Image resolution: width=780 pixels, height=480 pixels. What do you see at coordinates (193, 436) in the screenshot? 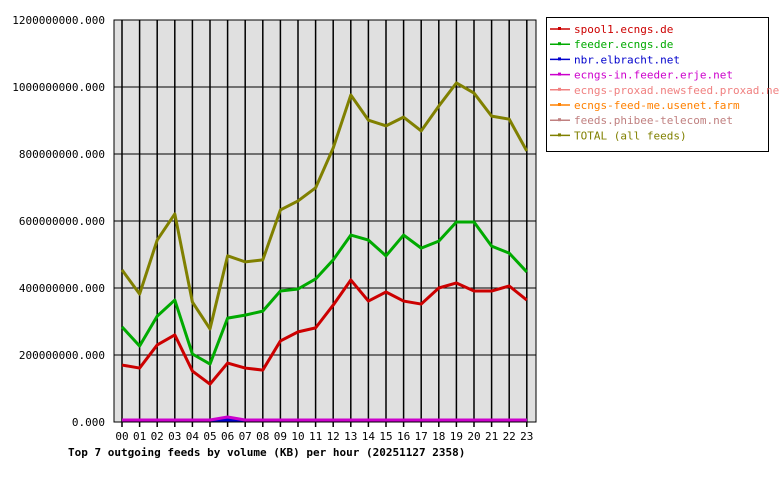
I see `x-tick-label: 04` at bounding box center [193, 436].